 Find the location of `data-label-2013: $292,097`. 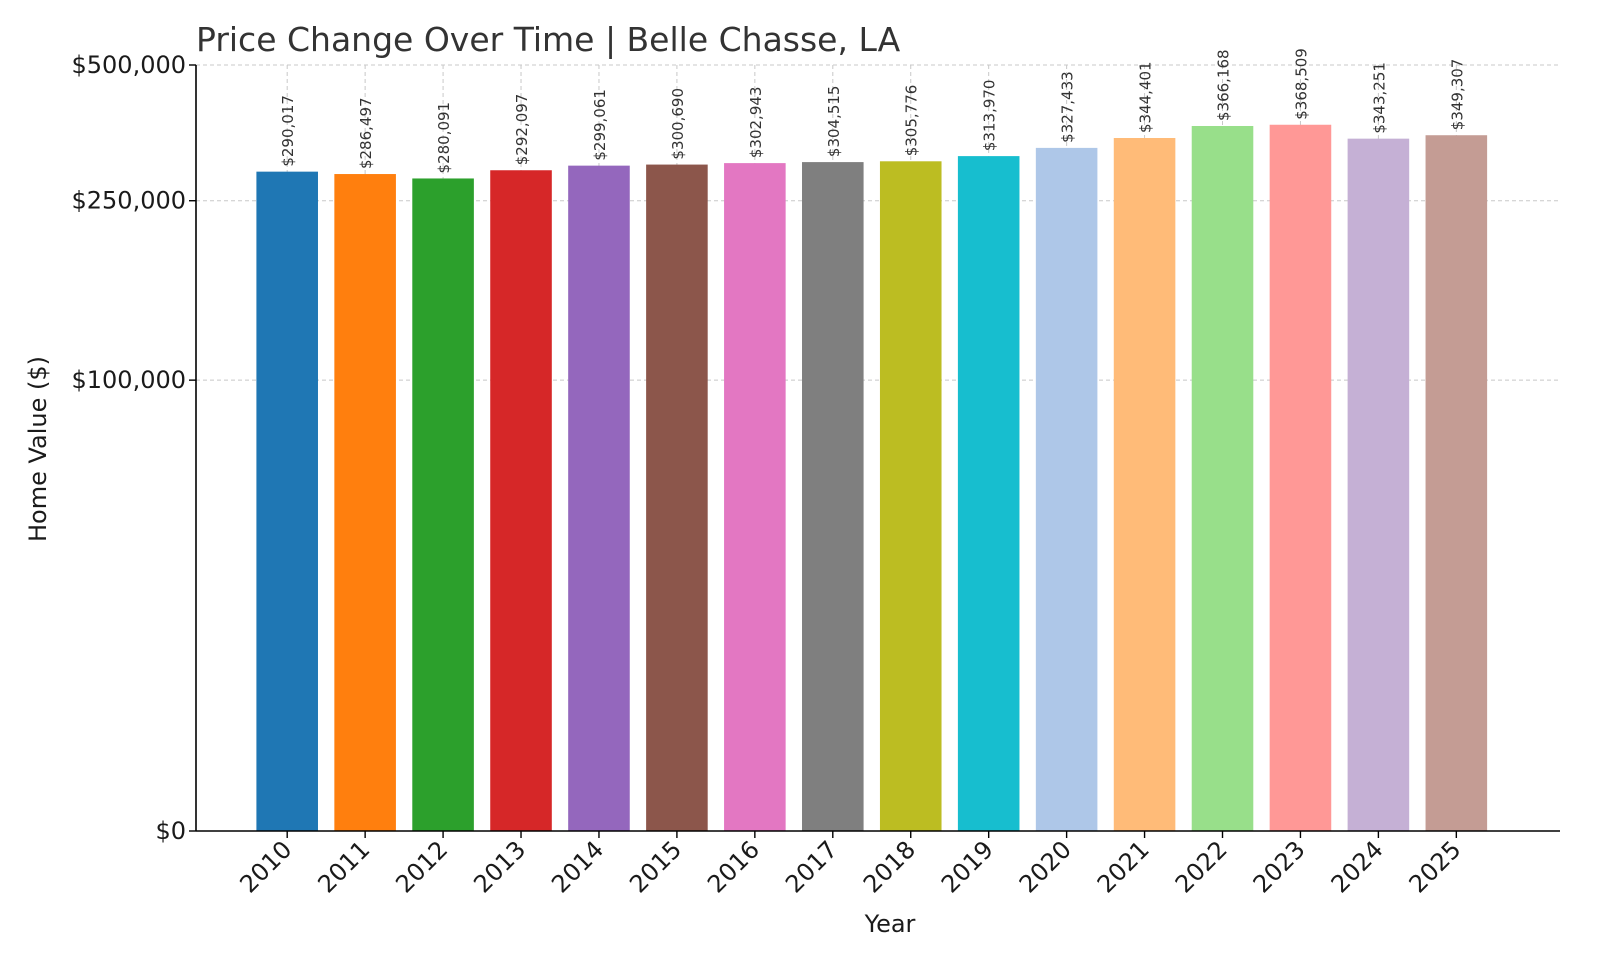

data-label-2013: $292,097 is located at coordinates (522, 130).